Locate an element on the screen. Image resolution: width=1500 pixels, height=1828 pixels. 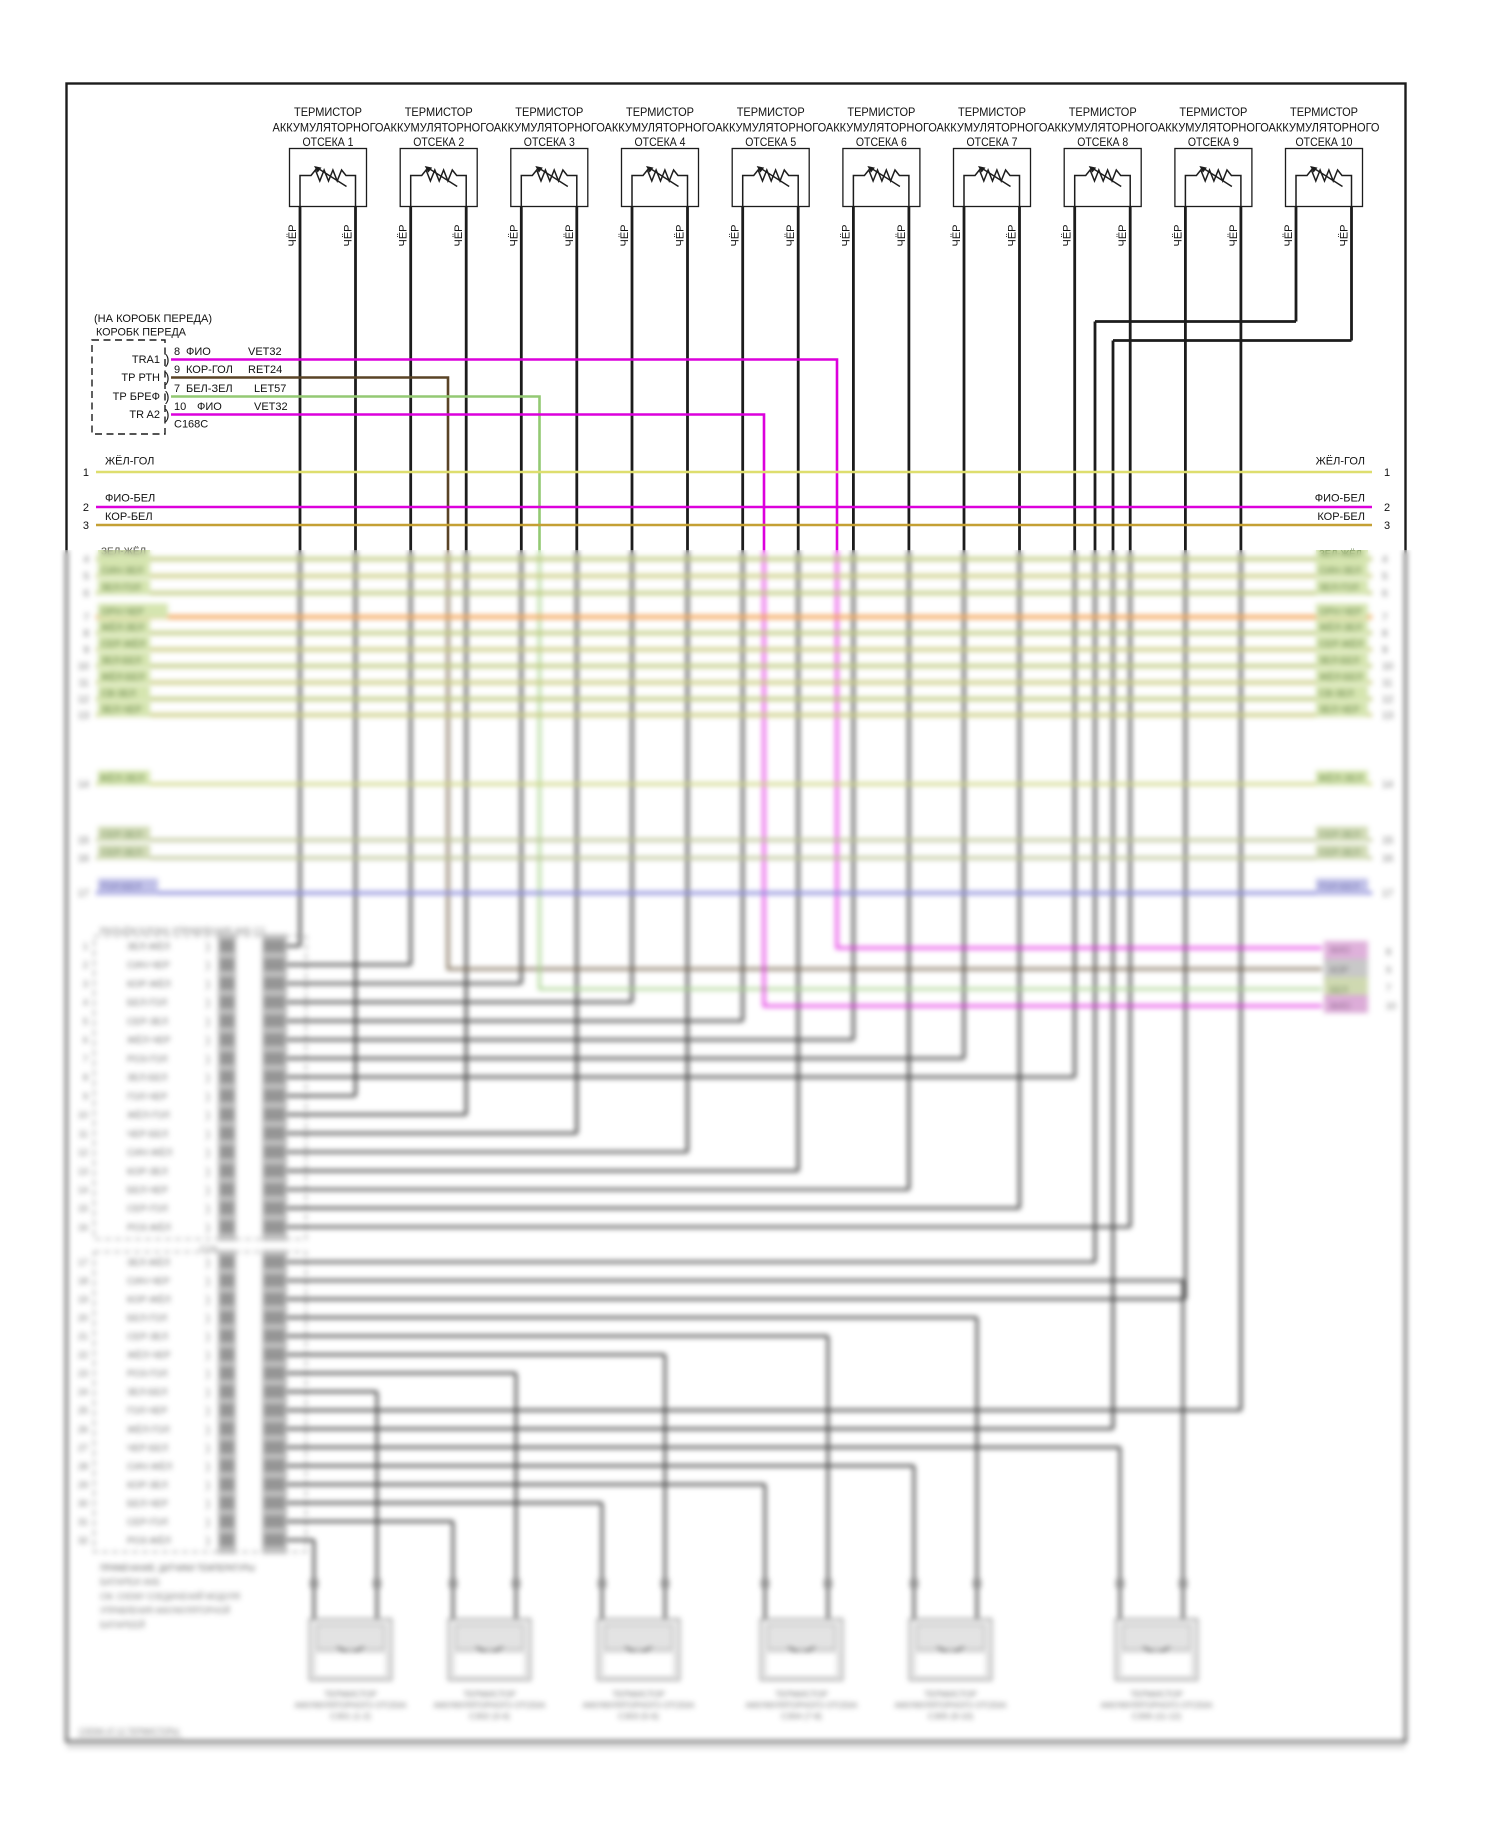
svg-text: ОТСЕКА 3 is located at coordinates (549, 143).